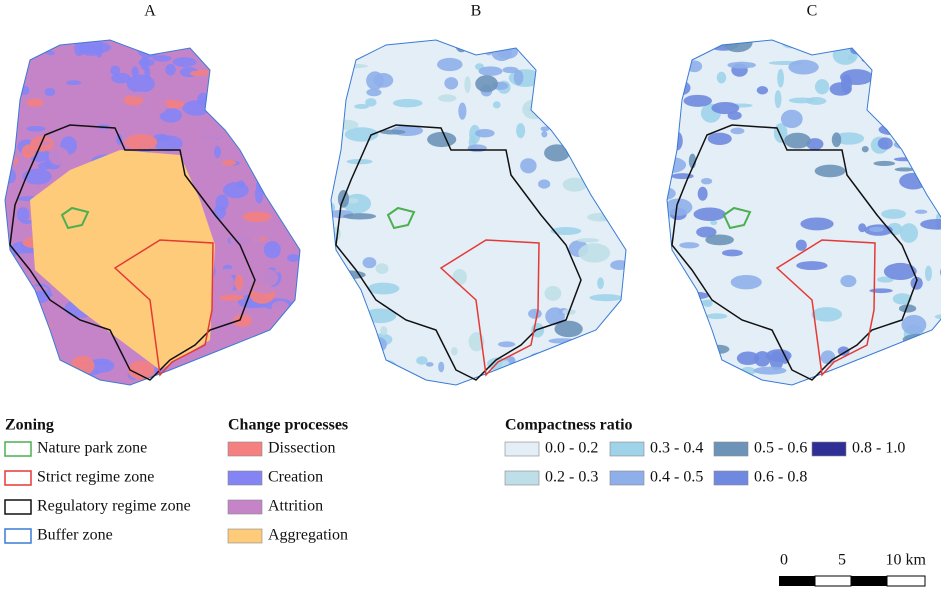  I want to click on legend-title: Compactness ratio, so click(569, 425).